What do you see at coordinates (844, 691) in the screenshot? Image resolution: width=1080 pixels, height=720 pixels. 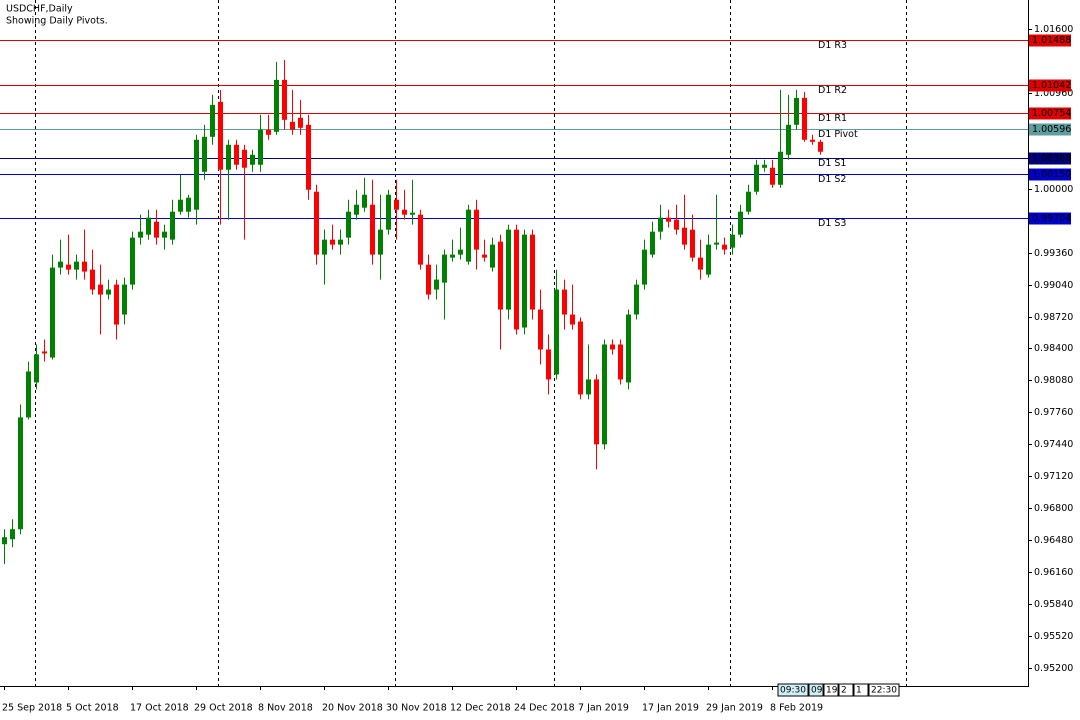 I see `session-label: 2` at bounding box center [844, 691].